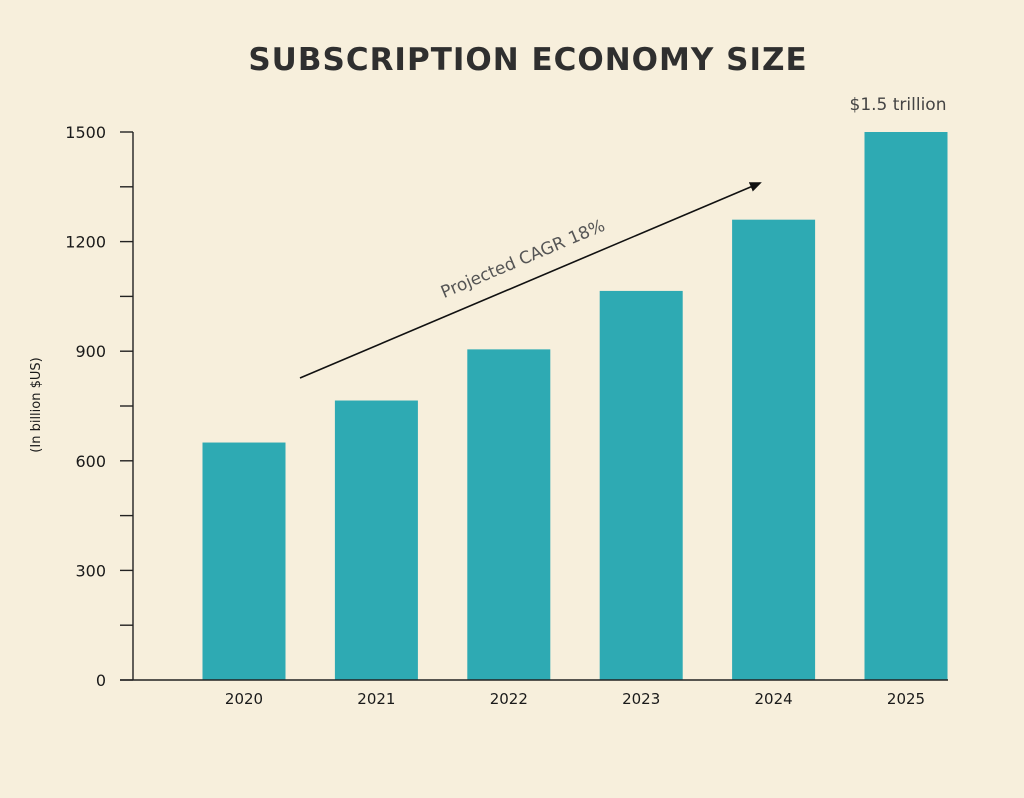  Describe the element at coordinates (906, 406) in the screenshot. I see `bar-2025` at that location.